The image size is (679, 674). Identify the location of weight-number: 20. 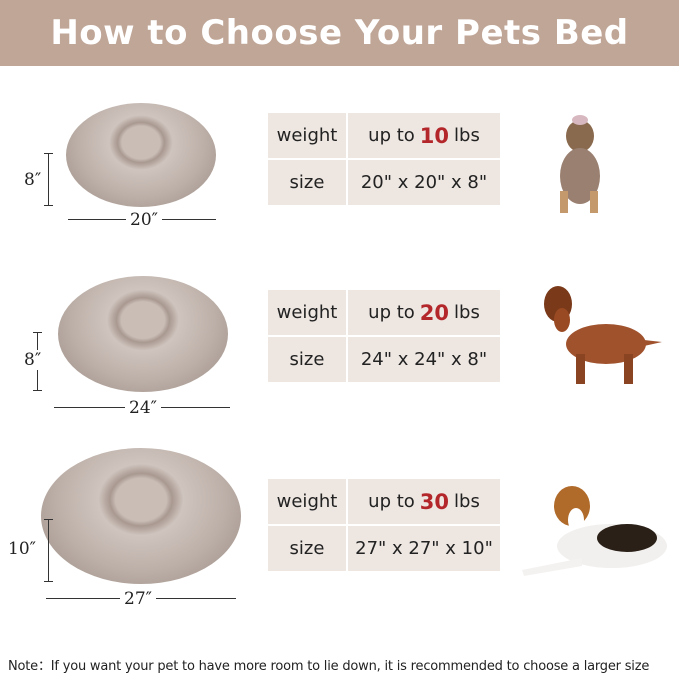
(434, 312).